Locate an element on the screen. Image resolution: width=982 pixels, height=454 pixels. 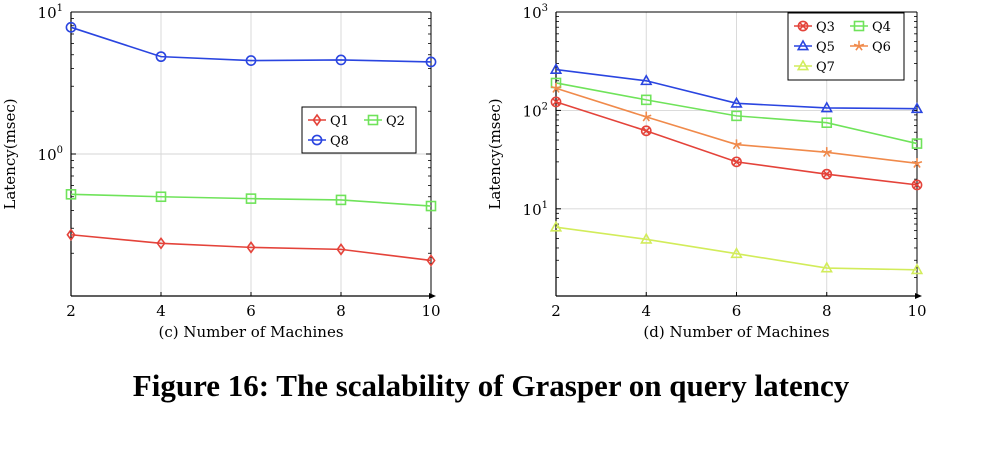
series-line-q2 is located at coordinates (251, 200).